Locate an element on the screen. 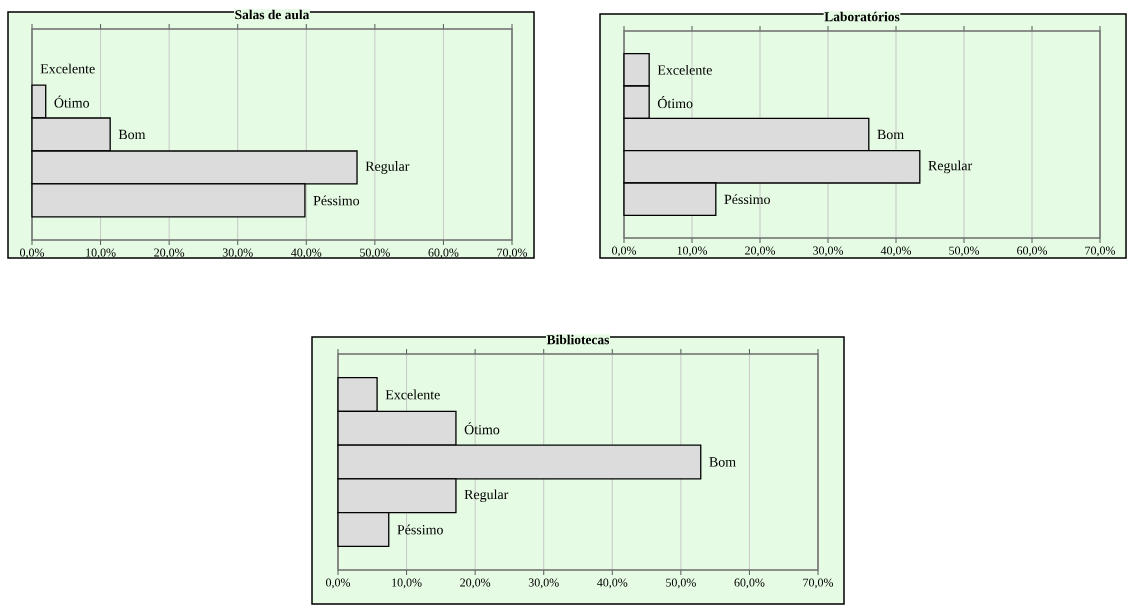 The width and height of the screenshot is (1131, 605). chart-title: Salas de aula is located at coordinates (272, 14).